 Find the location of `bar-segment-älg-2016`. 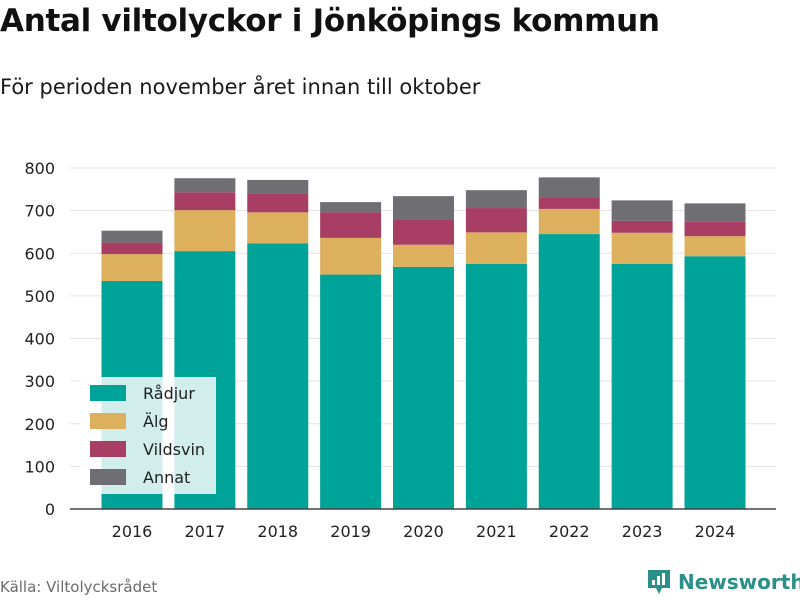

bar-segment-älg-2016 is located at coordinates (132, 267).